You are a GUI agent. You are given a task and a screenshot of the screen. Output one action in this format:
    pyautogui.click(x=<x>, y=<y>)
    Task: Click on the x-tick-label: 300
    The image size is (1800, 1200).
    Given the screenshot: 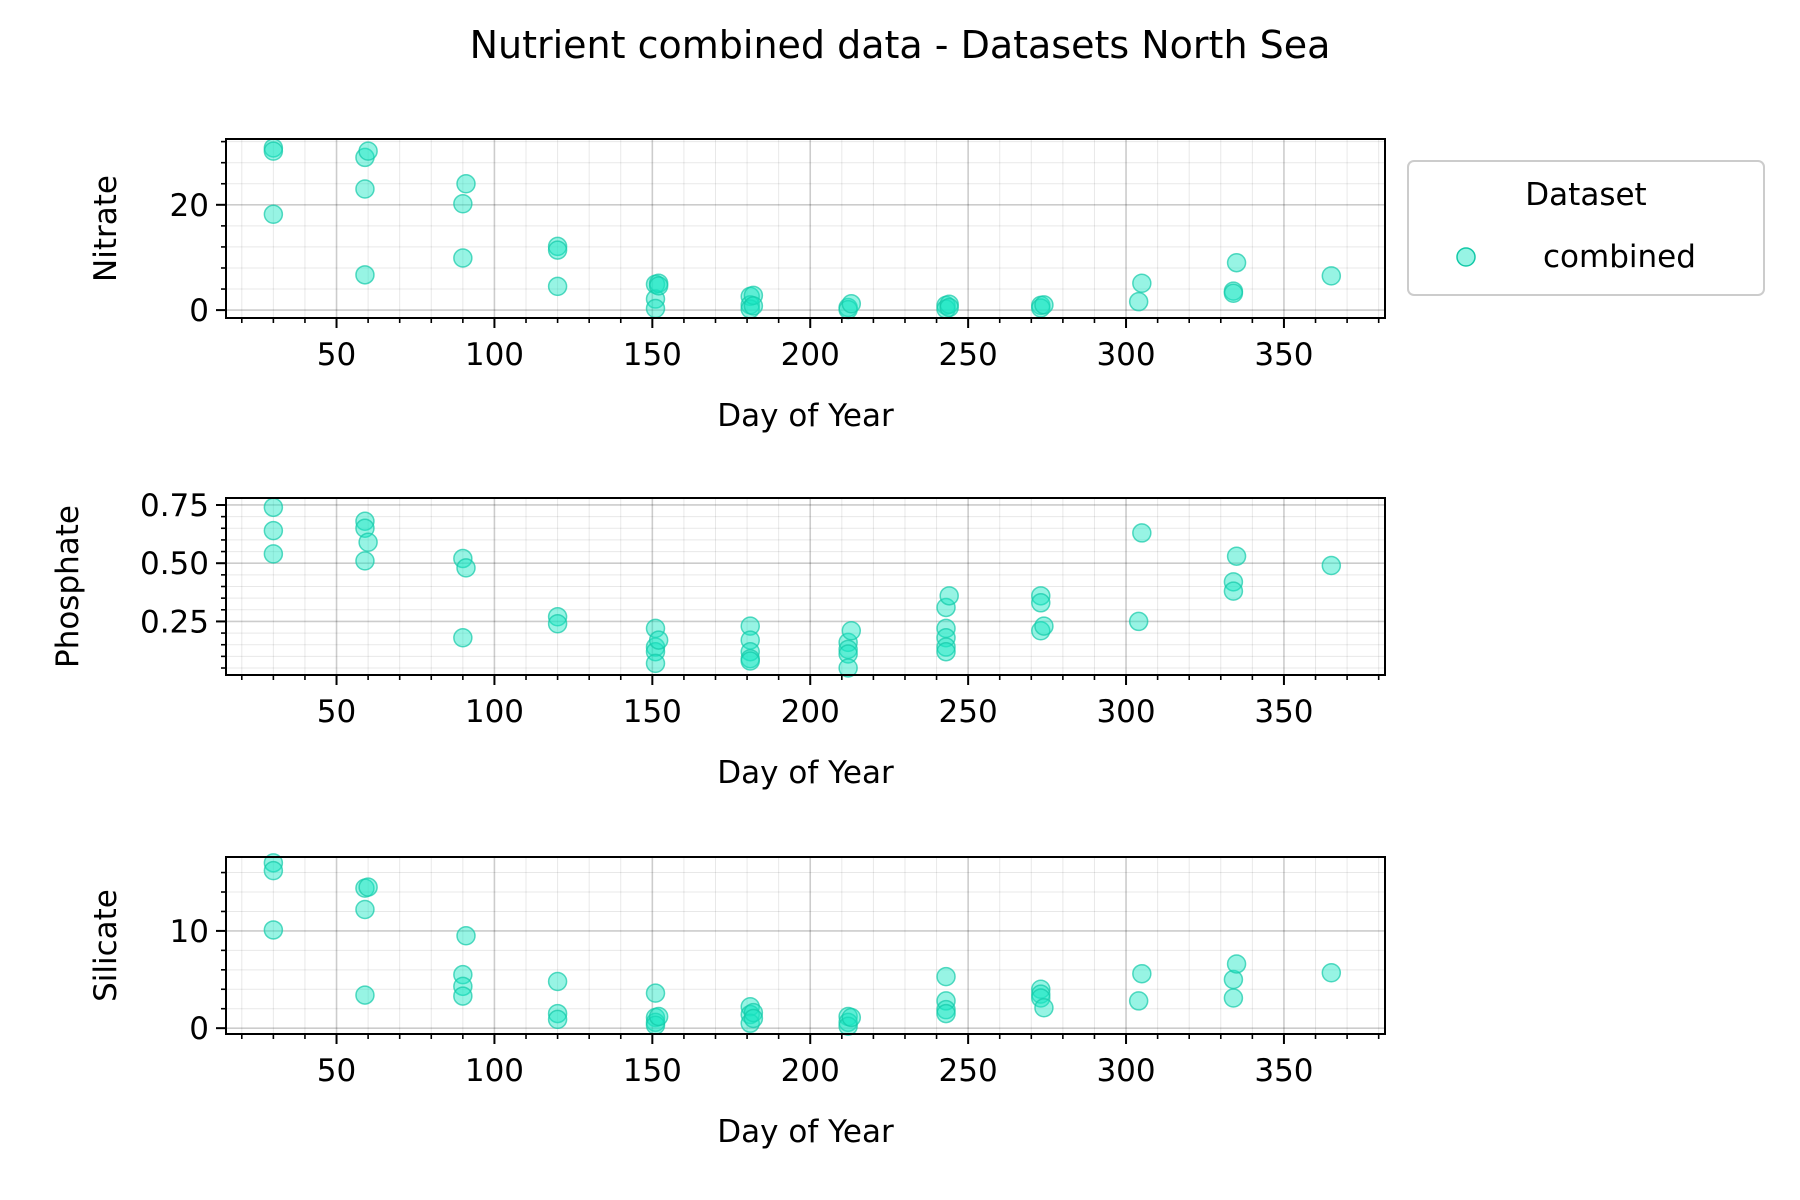 What is the action you would take?
    pyautogui.click(x=1125, y=355)
    